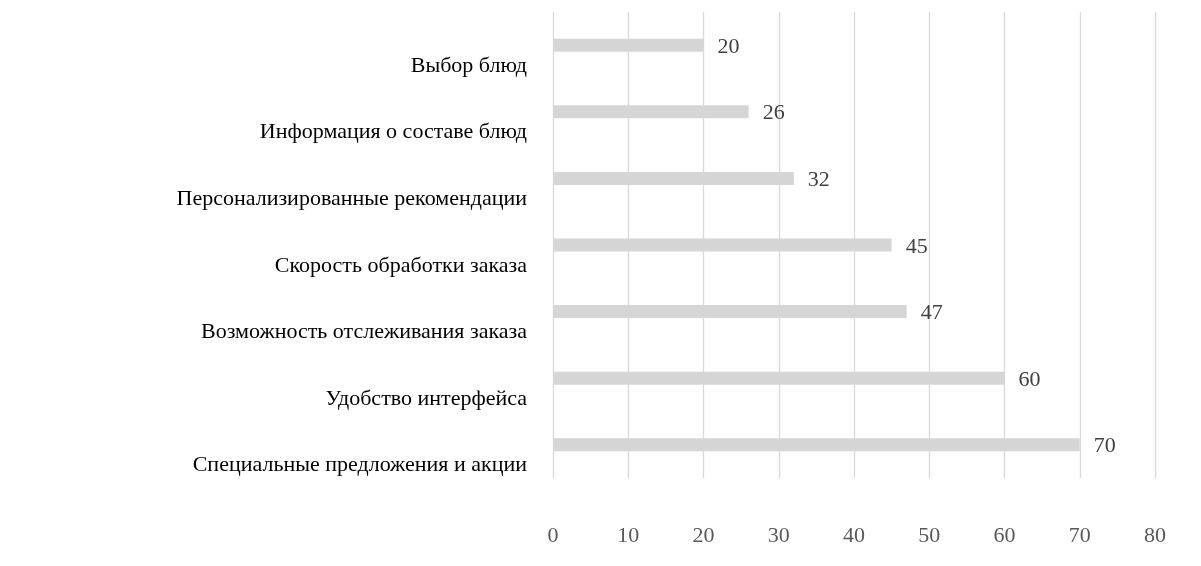 Image resolution: width=1201 pixels, height=566 pixels. Describe the element at coordinates (1104, 445) in the screenshot. I see `data-label: 70` at that location.